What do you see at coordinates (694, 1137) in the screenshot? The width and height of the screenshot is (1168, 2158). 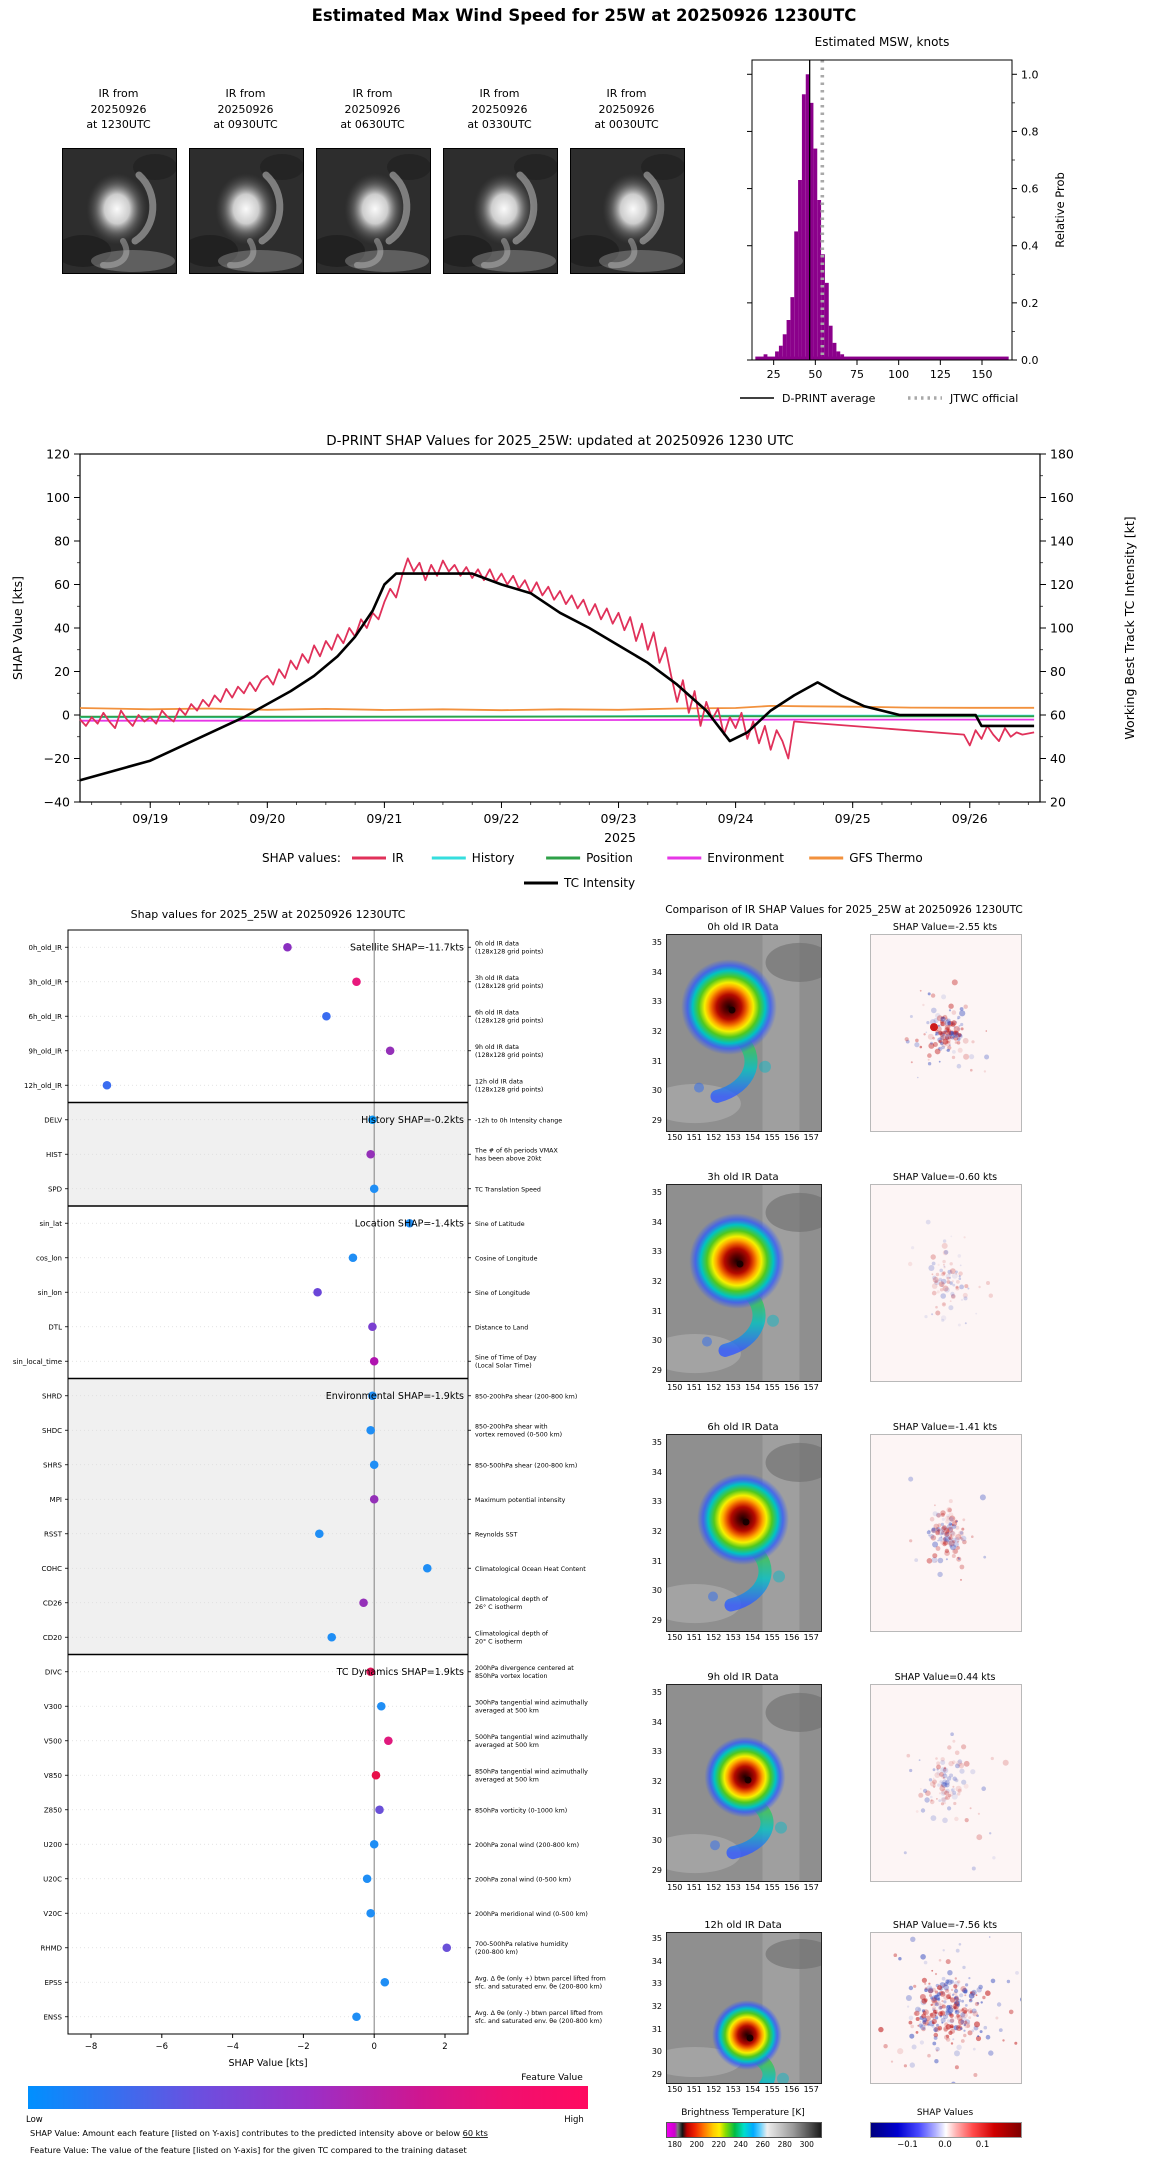 I see `lon-tick-label: 151` at bounding box center [694, 1137].